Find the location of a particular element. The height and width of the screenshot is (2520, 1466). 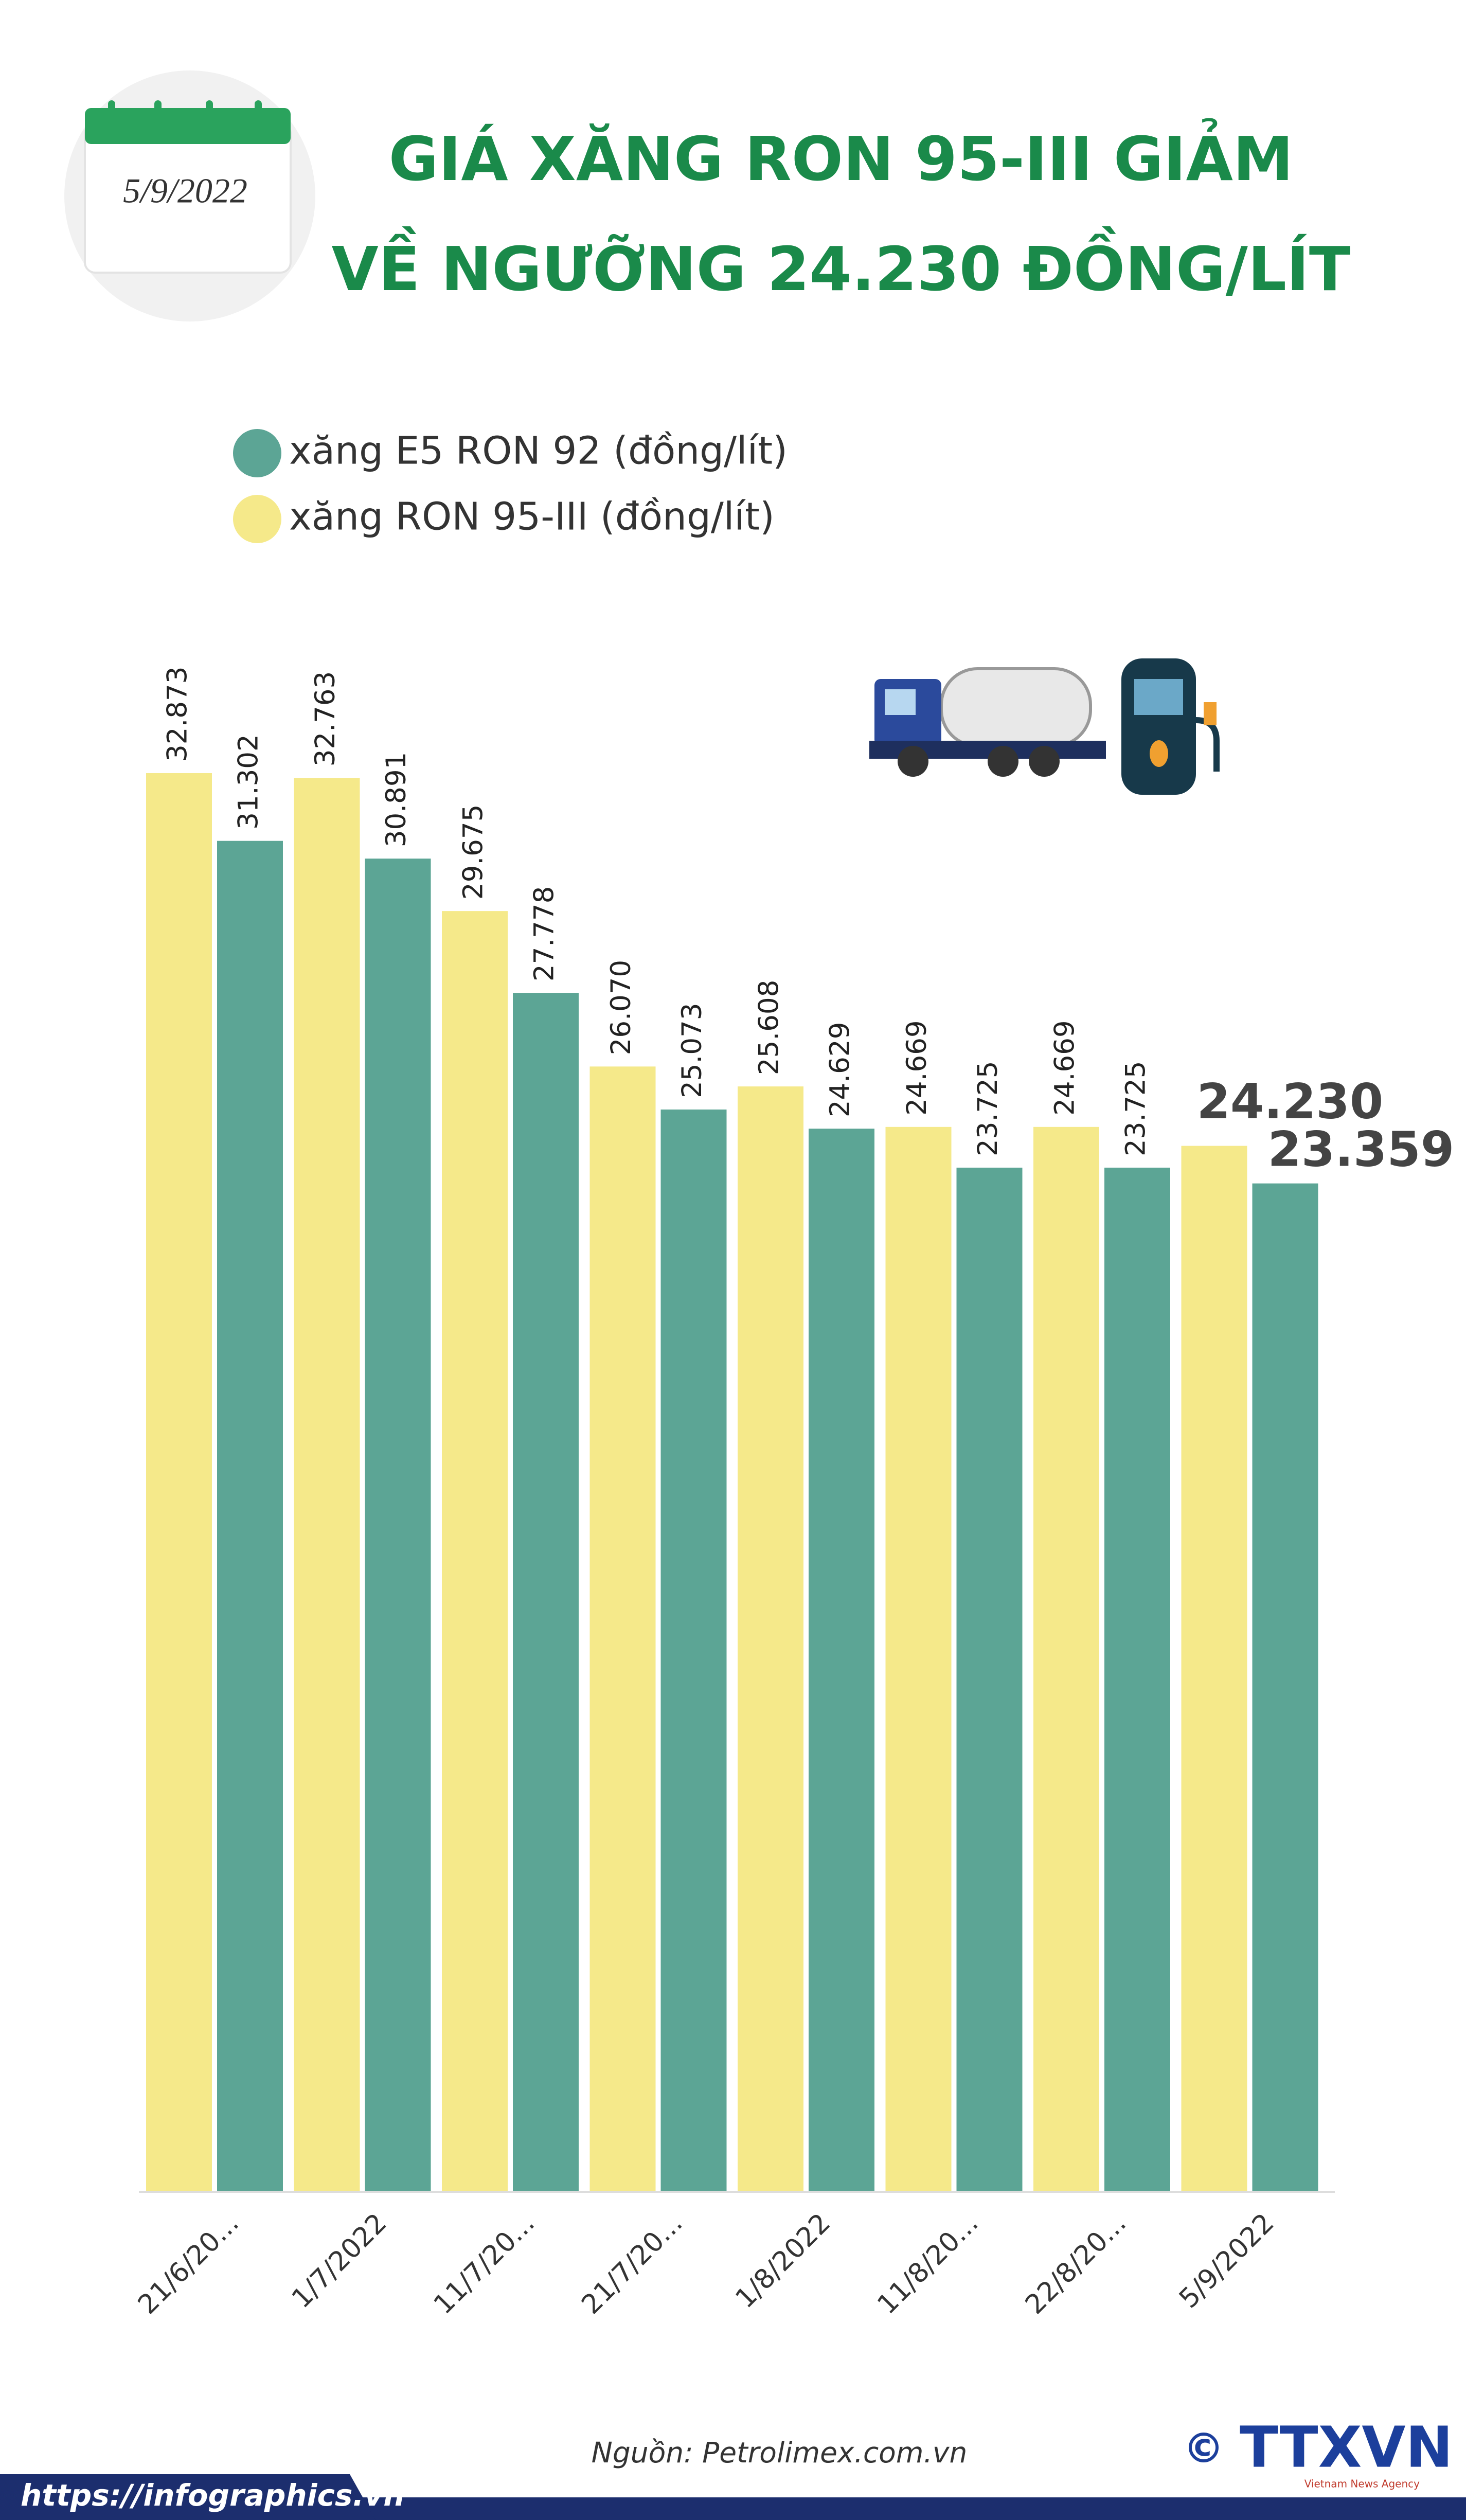

value-label: 32.873 is located at coordinates (178, 714).